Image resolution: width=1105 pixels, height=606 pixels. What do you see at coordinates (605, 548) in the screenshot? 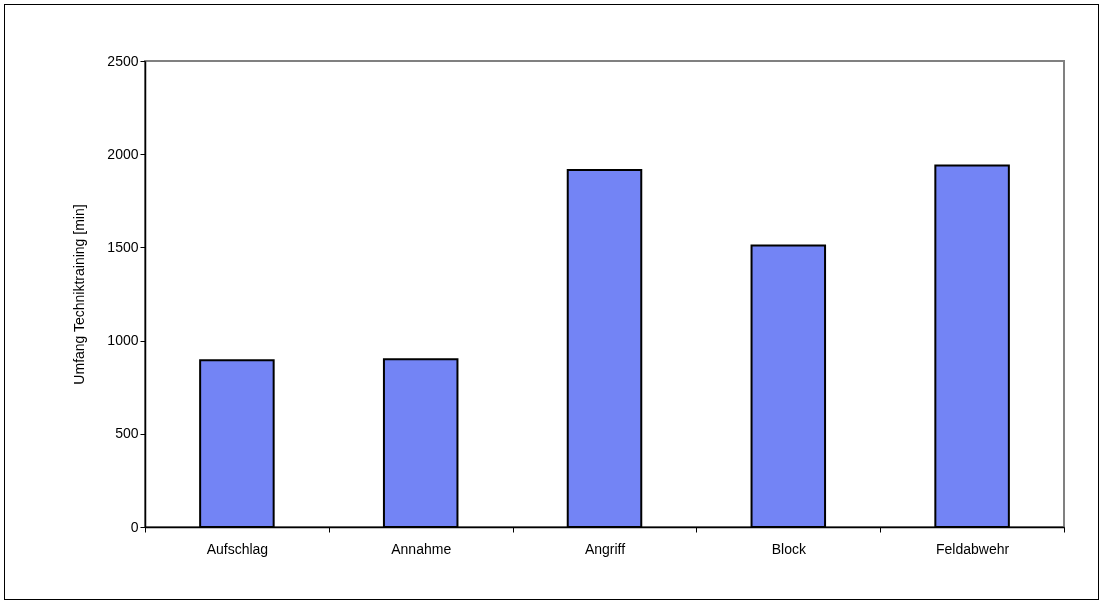
I see `x-tick-label: Angriff` at bounding box center [605, 548].